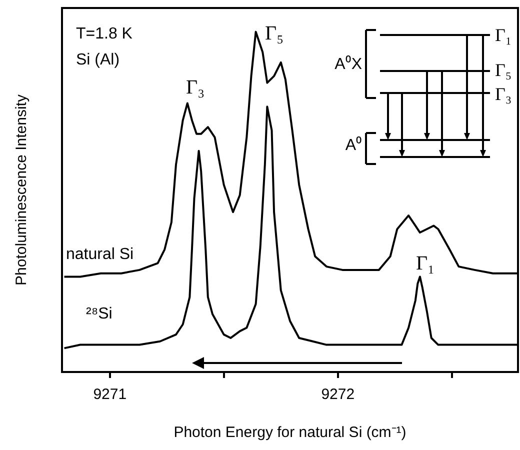 This screenshot has width=520, height=450. What do you see at coordinates (104, 33) in the screenshot?
I see `annotation: T=1.8 K` at bounding box center [104, 33].